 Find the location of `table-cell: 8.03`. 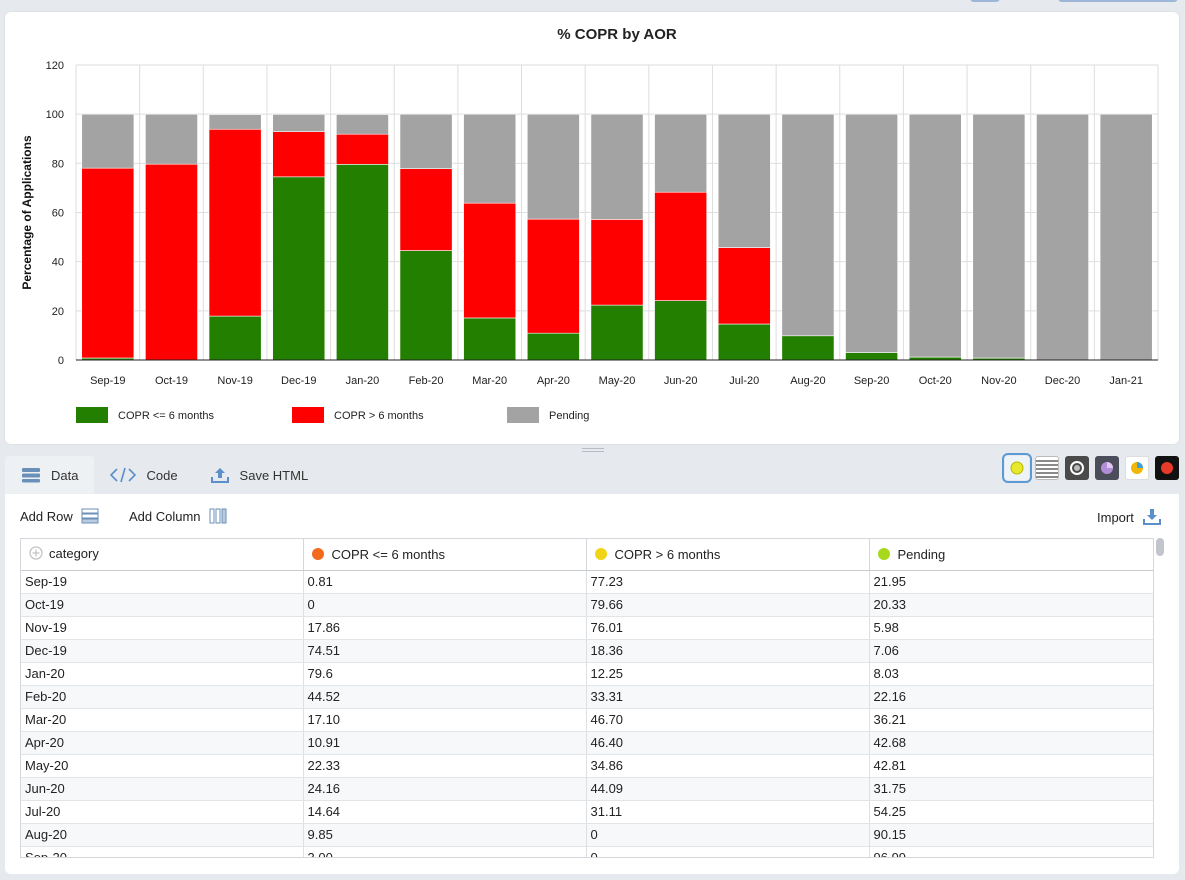

table-cell: 8.03 is located at coordinates (1011, 674).